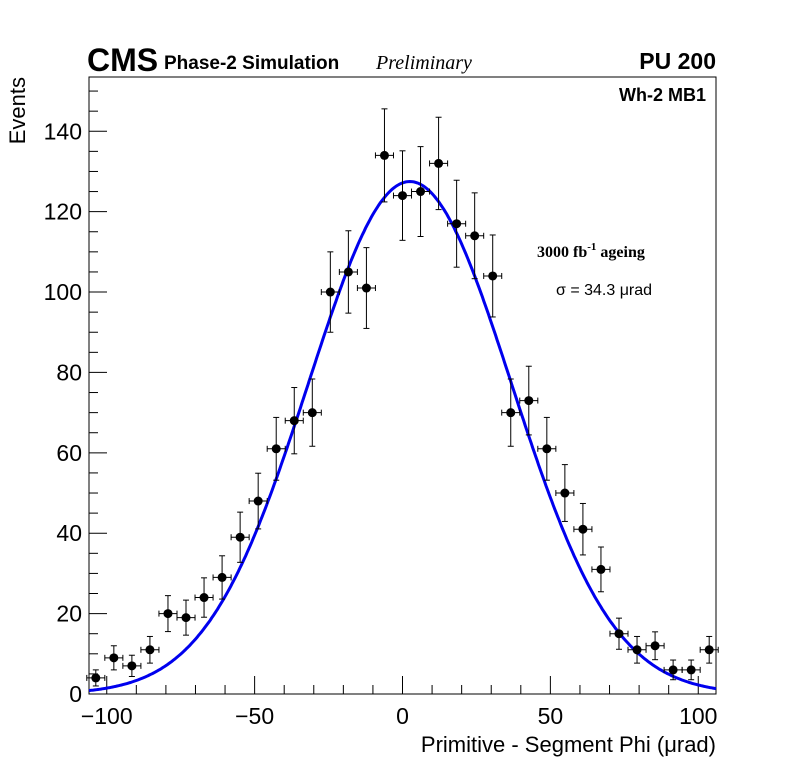 This screenshot has width=796, height=772. What do you see at coordinates (69, 372) in the screenshot?
I see `y-tick-label: 80` at bounding box center [69, 372].